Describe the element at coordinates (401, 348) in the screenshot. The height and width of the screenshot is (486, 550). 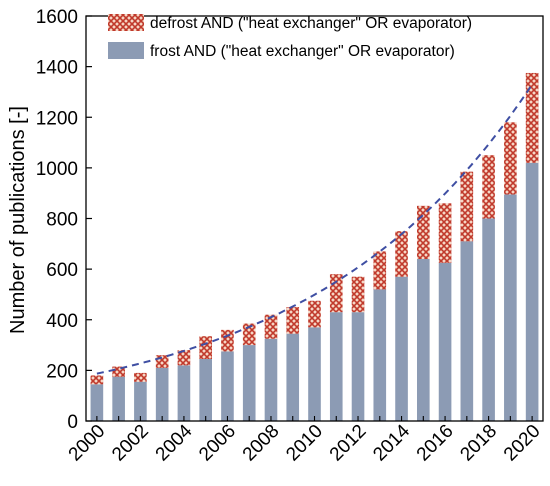
I see `bar-frost-2014` at that location.